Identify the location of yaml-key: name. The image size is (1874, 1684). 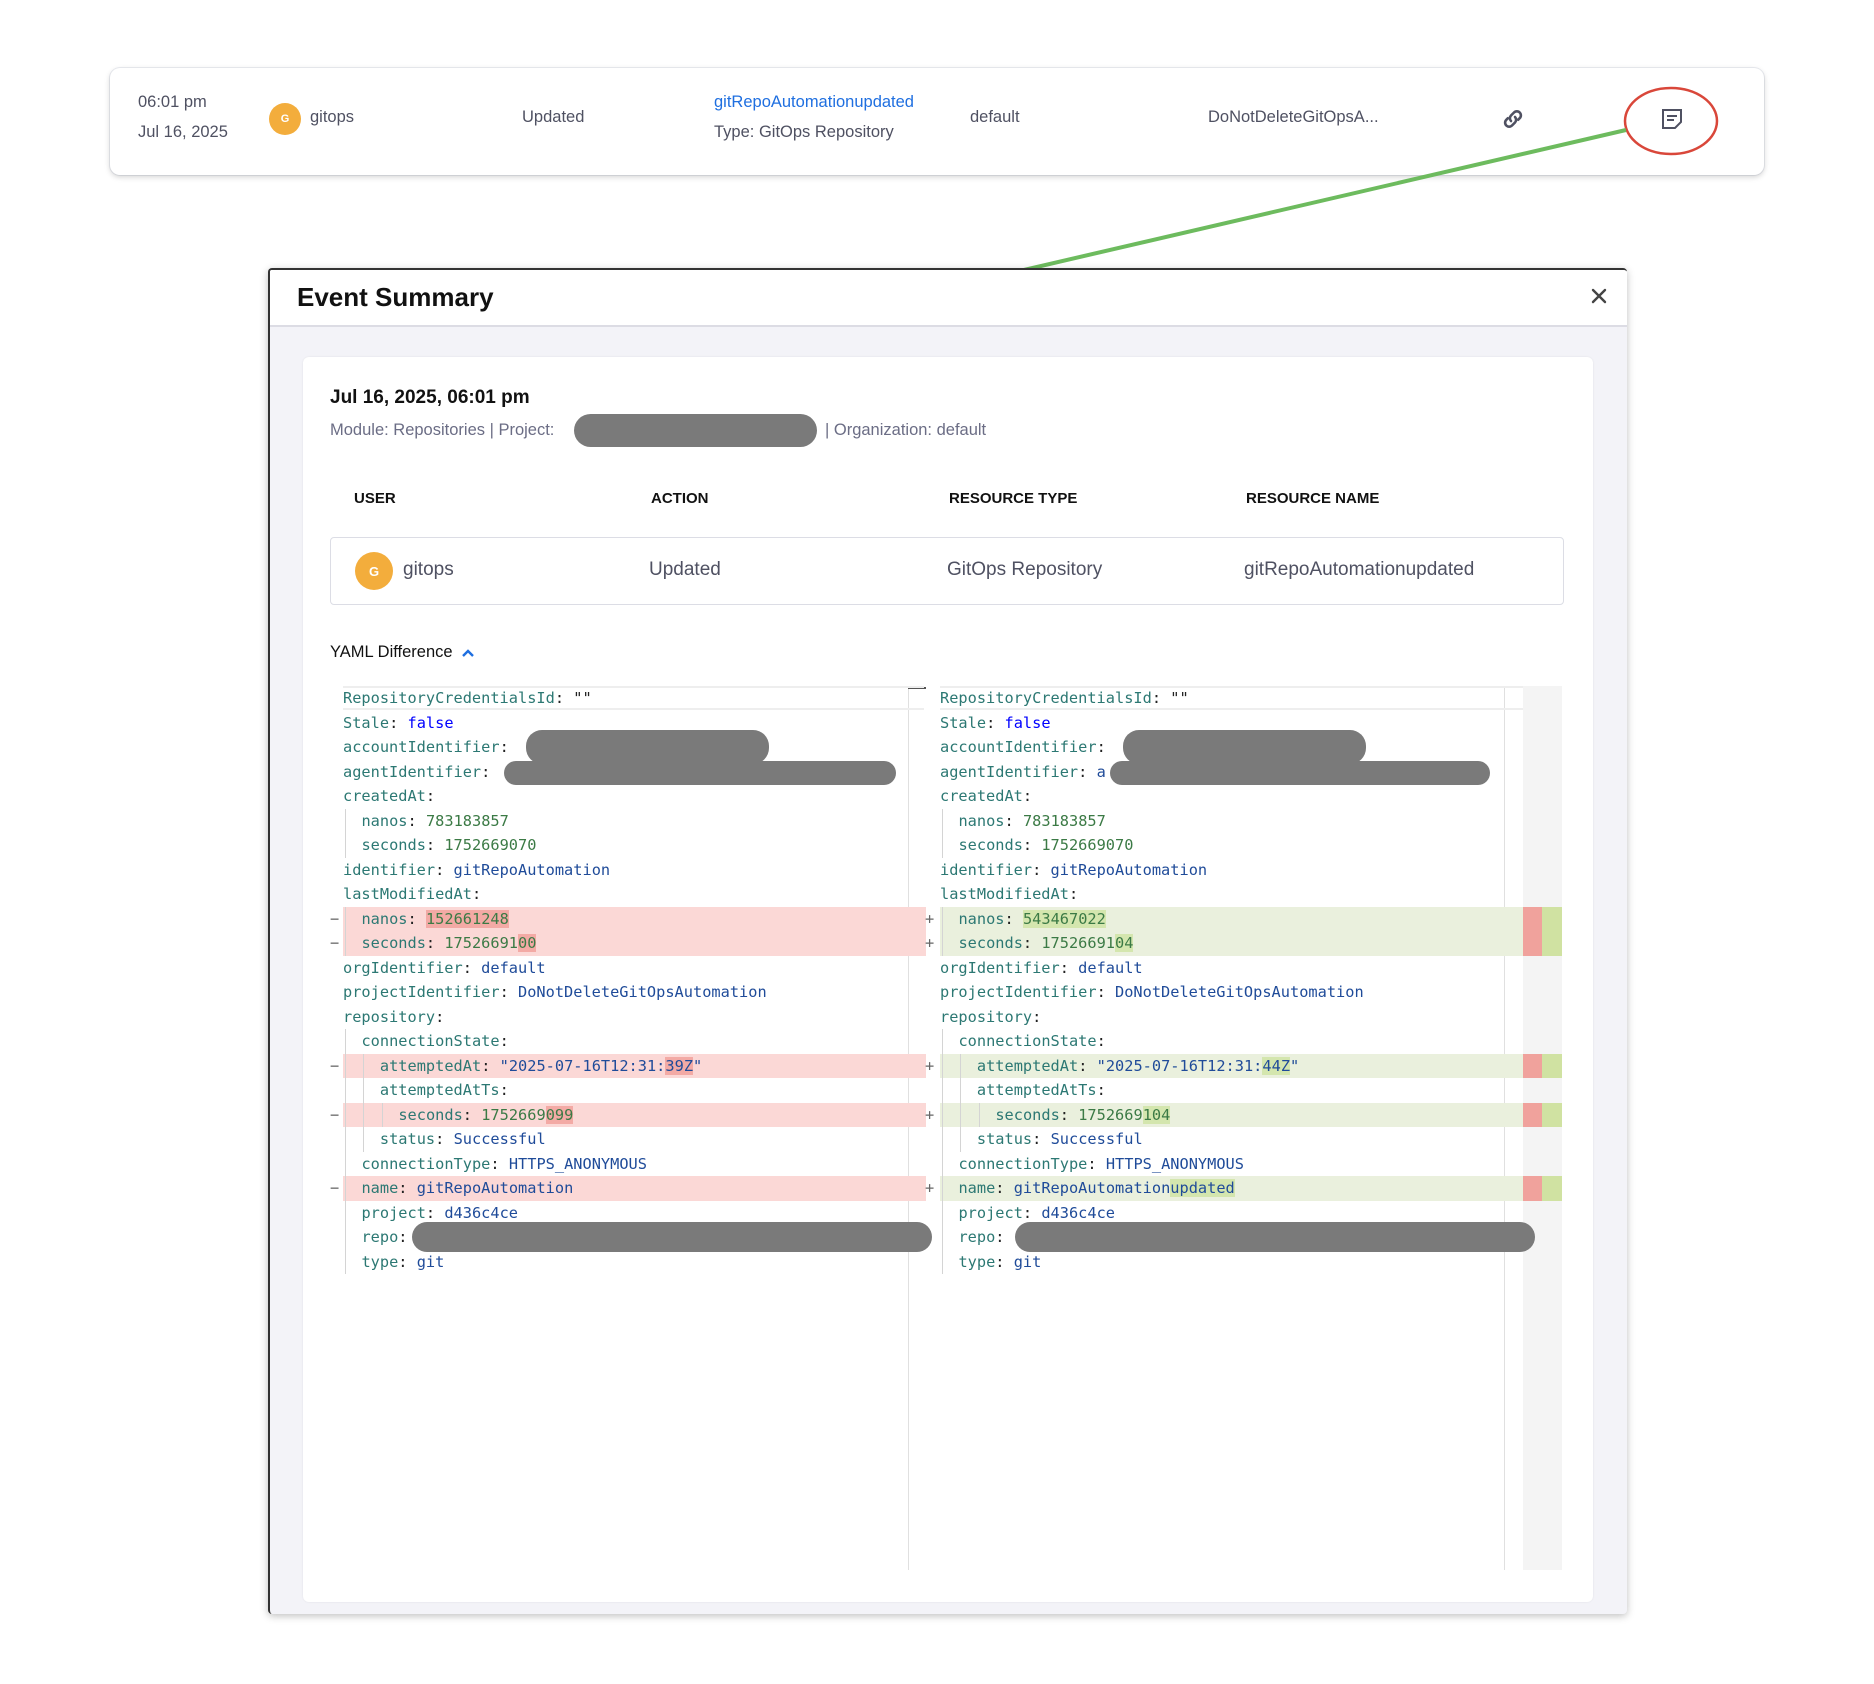
(977, 1188).